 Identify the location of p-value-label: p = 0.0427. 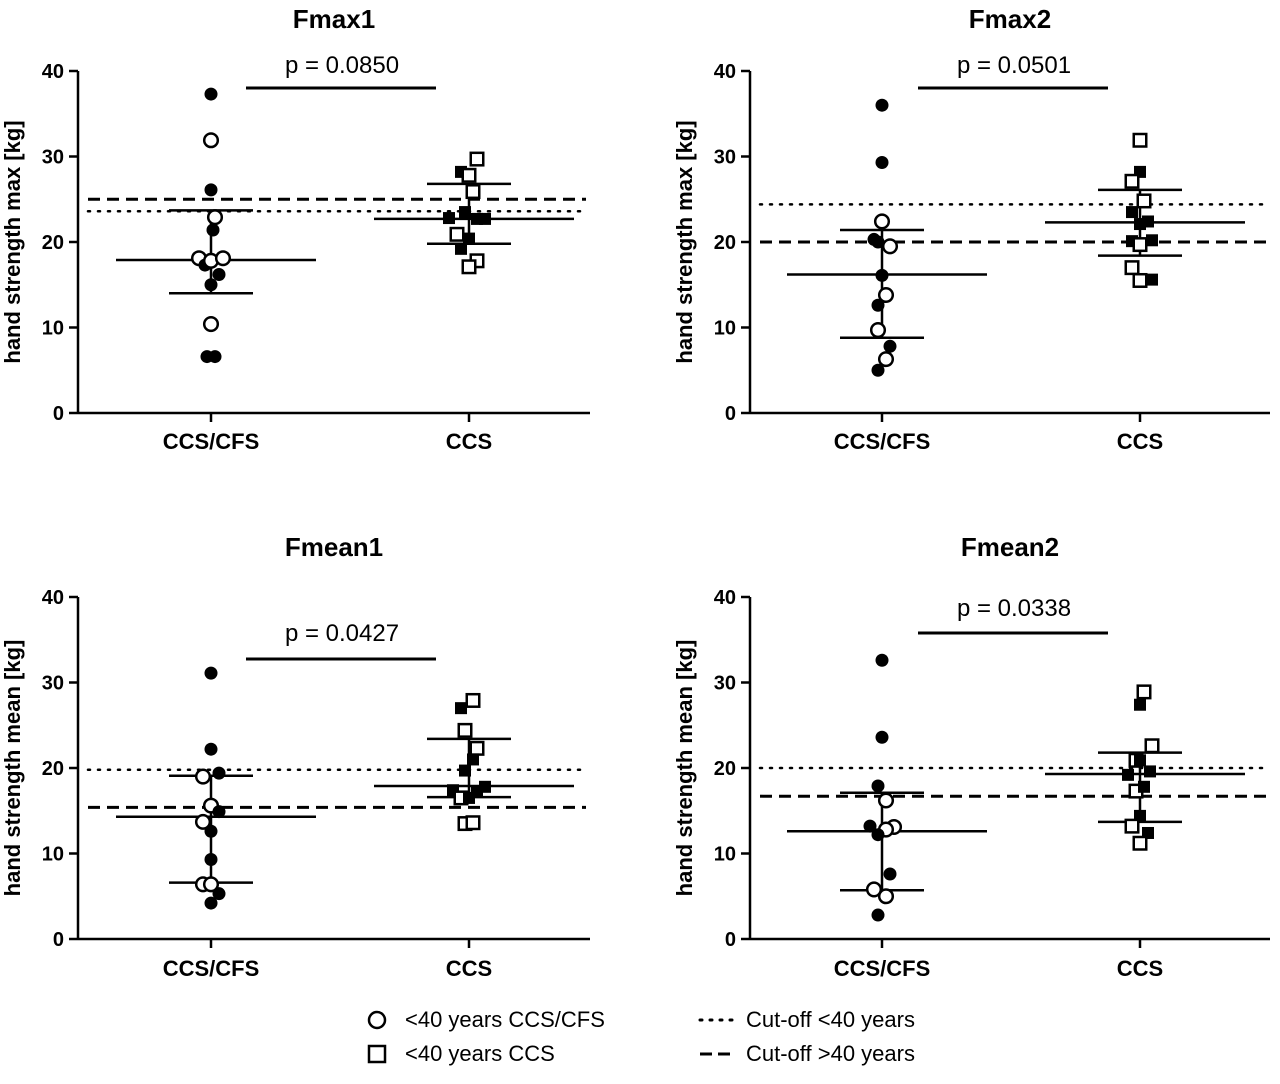
(342, 633).